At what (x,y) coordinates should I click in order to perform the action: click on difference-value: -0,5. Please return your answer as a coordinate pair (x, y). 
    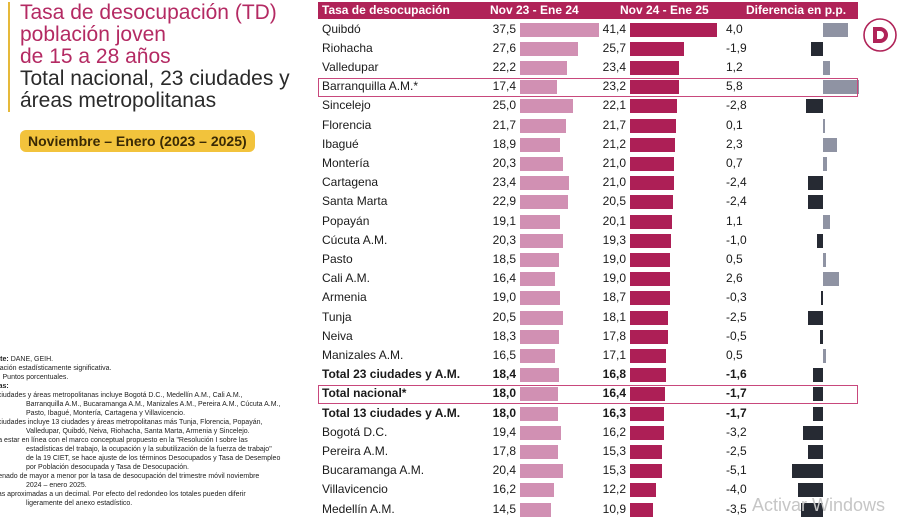
    Looking at the image, I should click on (736, 335).